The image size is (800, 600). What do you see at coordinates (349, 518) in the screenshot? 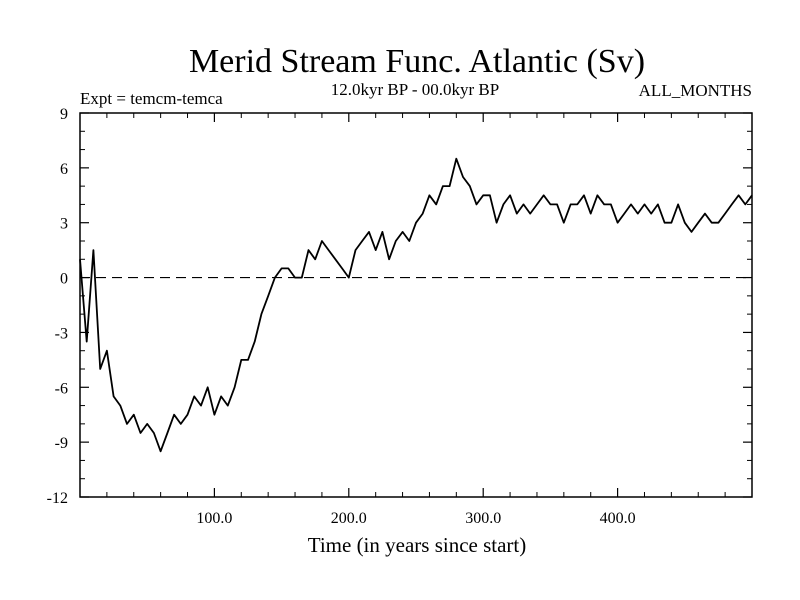
I see `x-tick-label: 200.0` at bounding box center [349, 518].